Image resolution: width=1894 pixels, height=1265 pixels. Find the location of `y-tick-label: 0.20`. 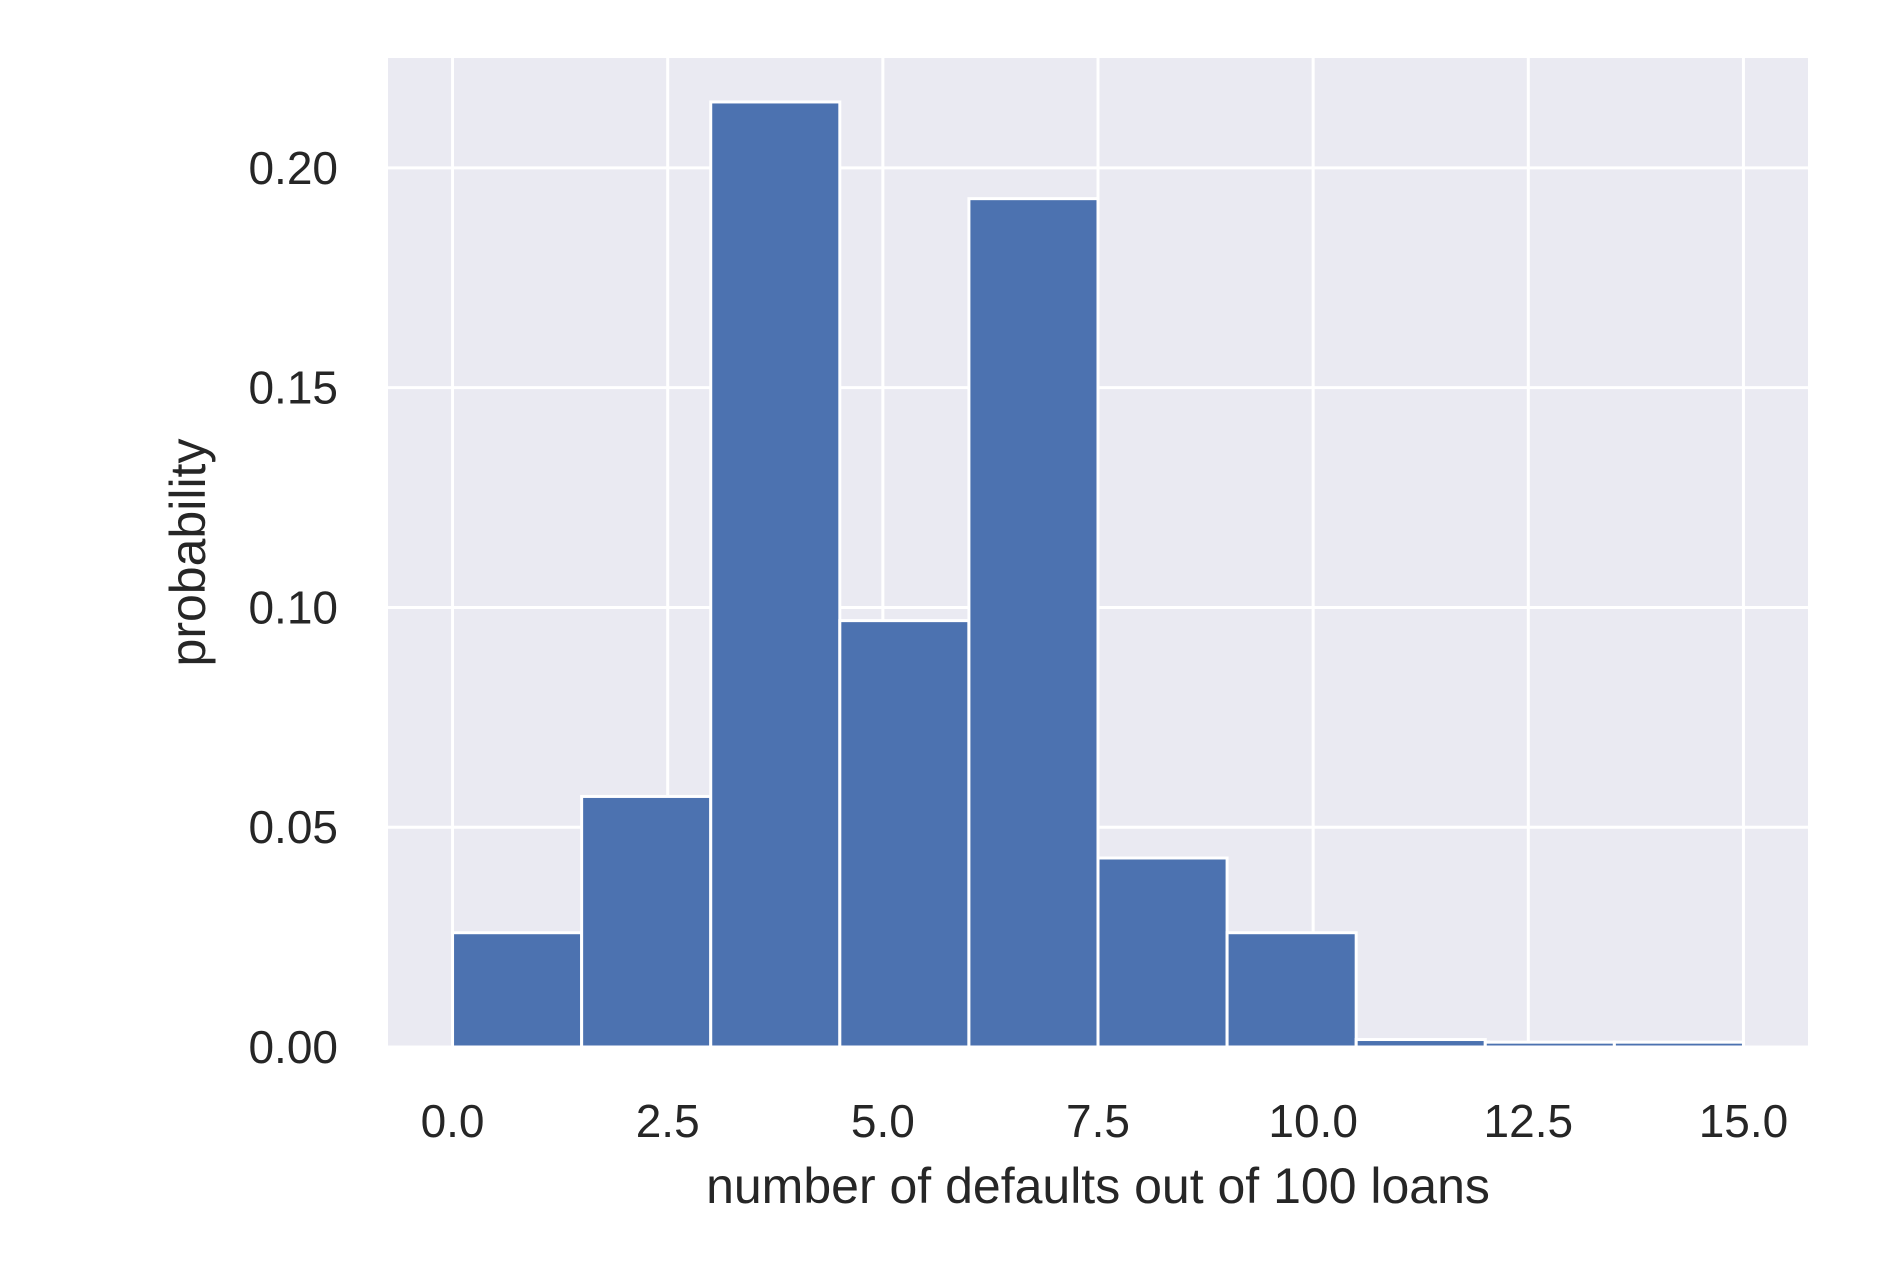

y-tick-label: 0.20 is located at coordinates (293, 168).